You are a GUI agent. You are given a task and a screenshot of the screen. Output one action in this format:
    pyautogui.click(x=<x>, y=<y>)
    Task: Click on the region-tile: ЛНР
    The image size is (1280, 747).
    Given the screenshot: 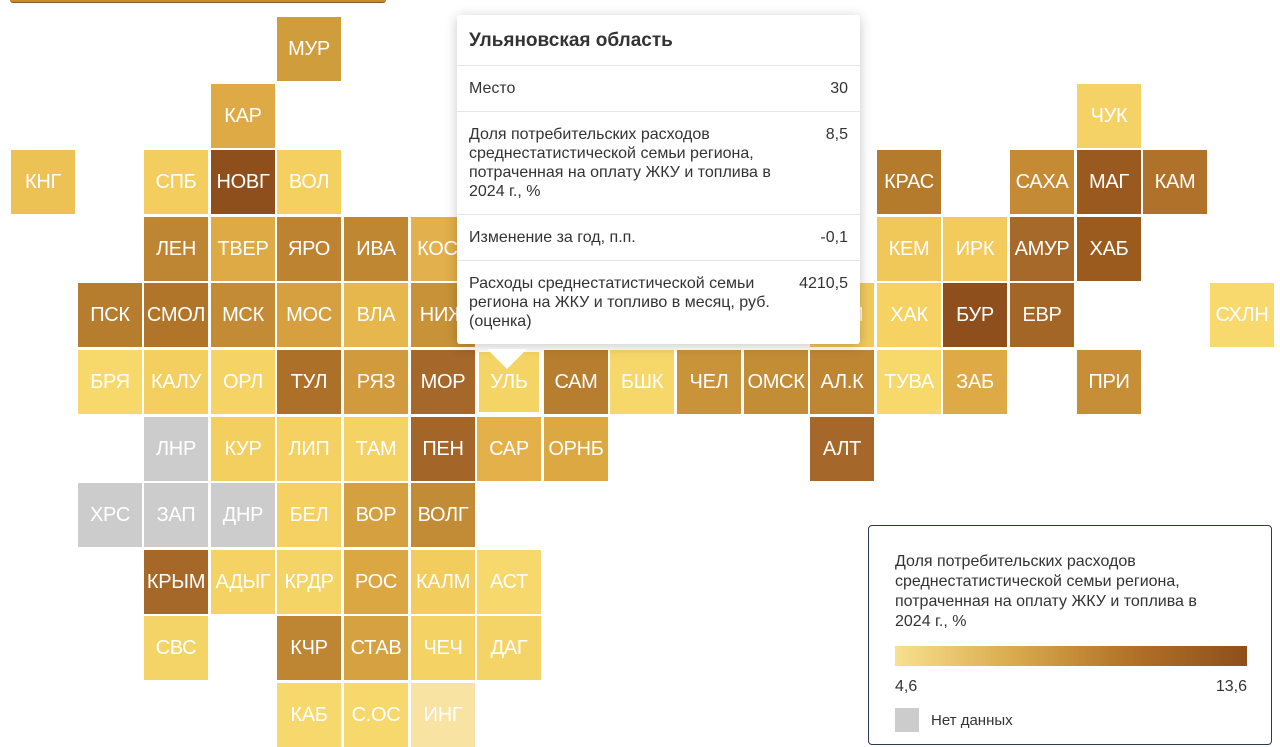 What is the action you would take?
    pyautogui.click(x=176, y=449)
    